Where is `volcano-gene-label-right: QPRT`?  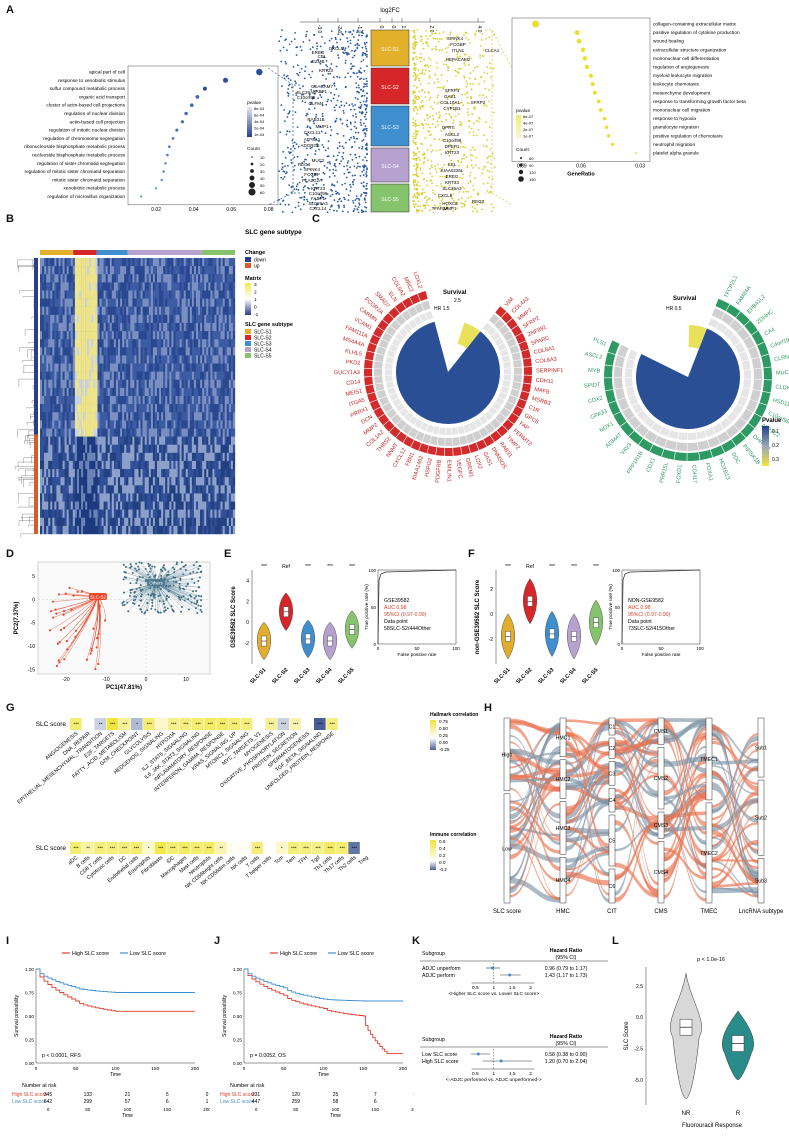
volcano-gene-label-right: QPRT is located at coordinates (448, 127).